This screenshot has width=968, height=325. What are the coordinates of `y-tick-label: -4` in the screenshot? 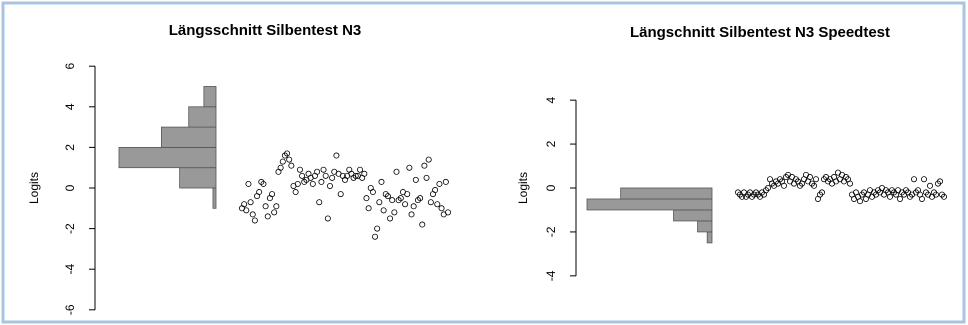 It's located at (551, 275).